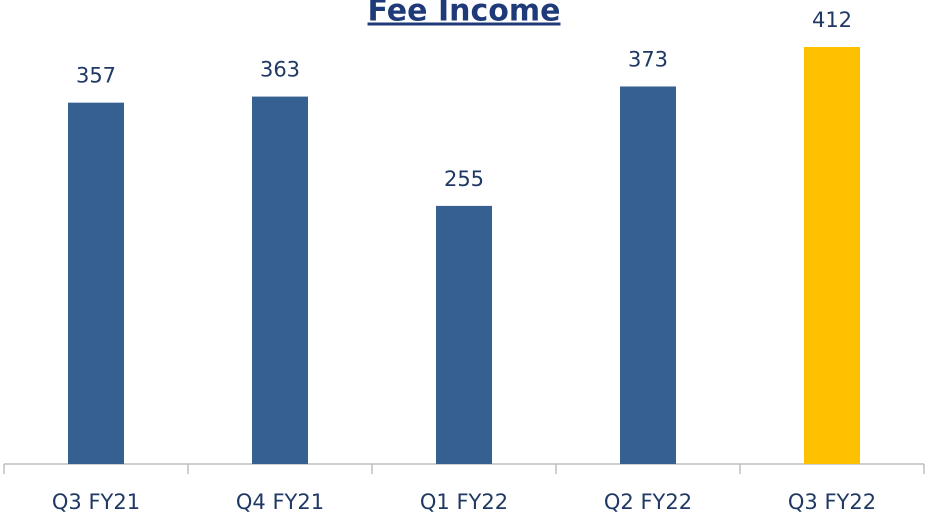 This screenshot has height=527, width=926. What do you see at coordinates (280, 502) in the screenshot?
I see `x-tick-label: Q4 FY21` at bounding box center [280, 502].